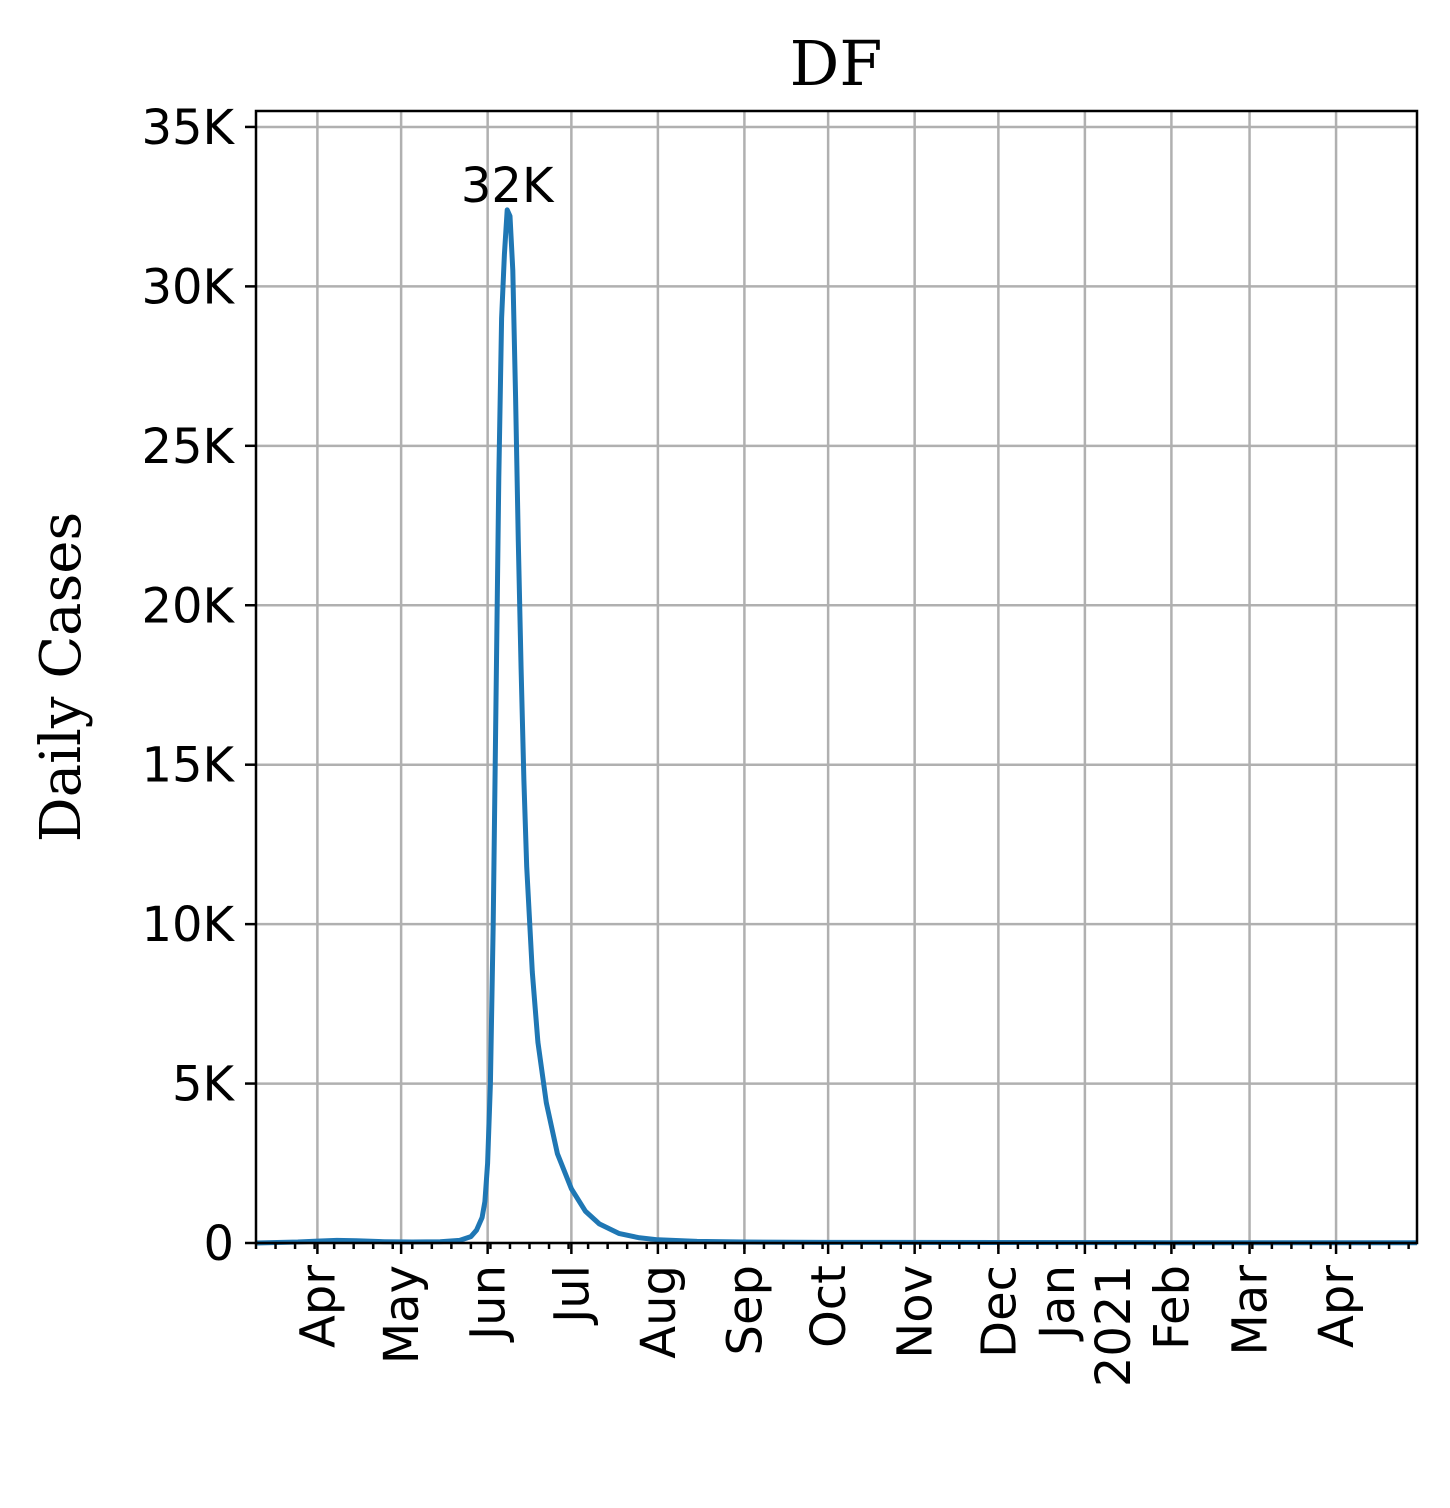 This screenshot has height=1508, width=1450. What do you see at coordinates (402, 1314) in the screenshot?
I see `x-tick-label: May` at bounding box center [402, 1314].